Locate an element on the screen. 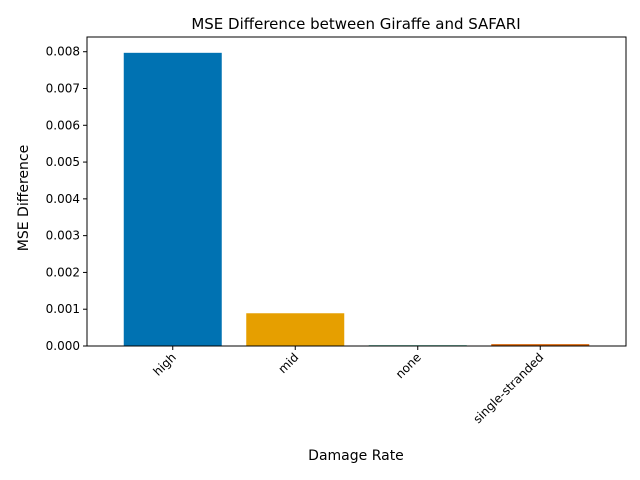 The image size is (640, 480). y-tick-label: 0.006 is located at coordinates (63, 125).